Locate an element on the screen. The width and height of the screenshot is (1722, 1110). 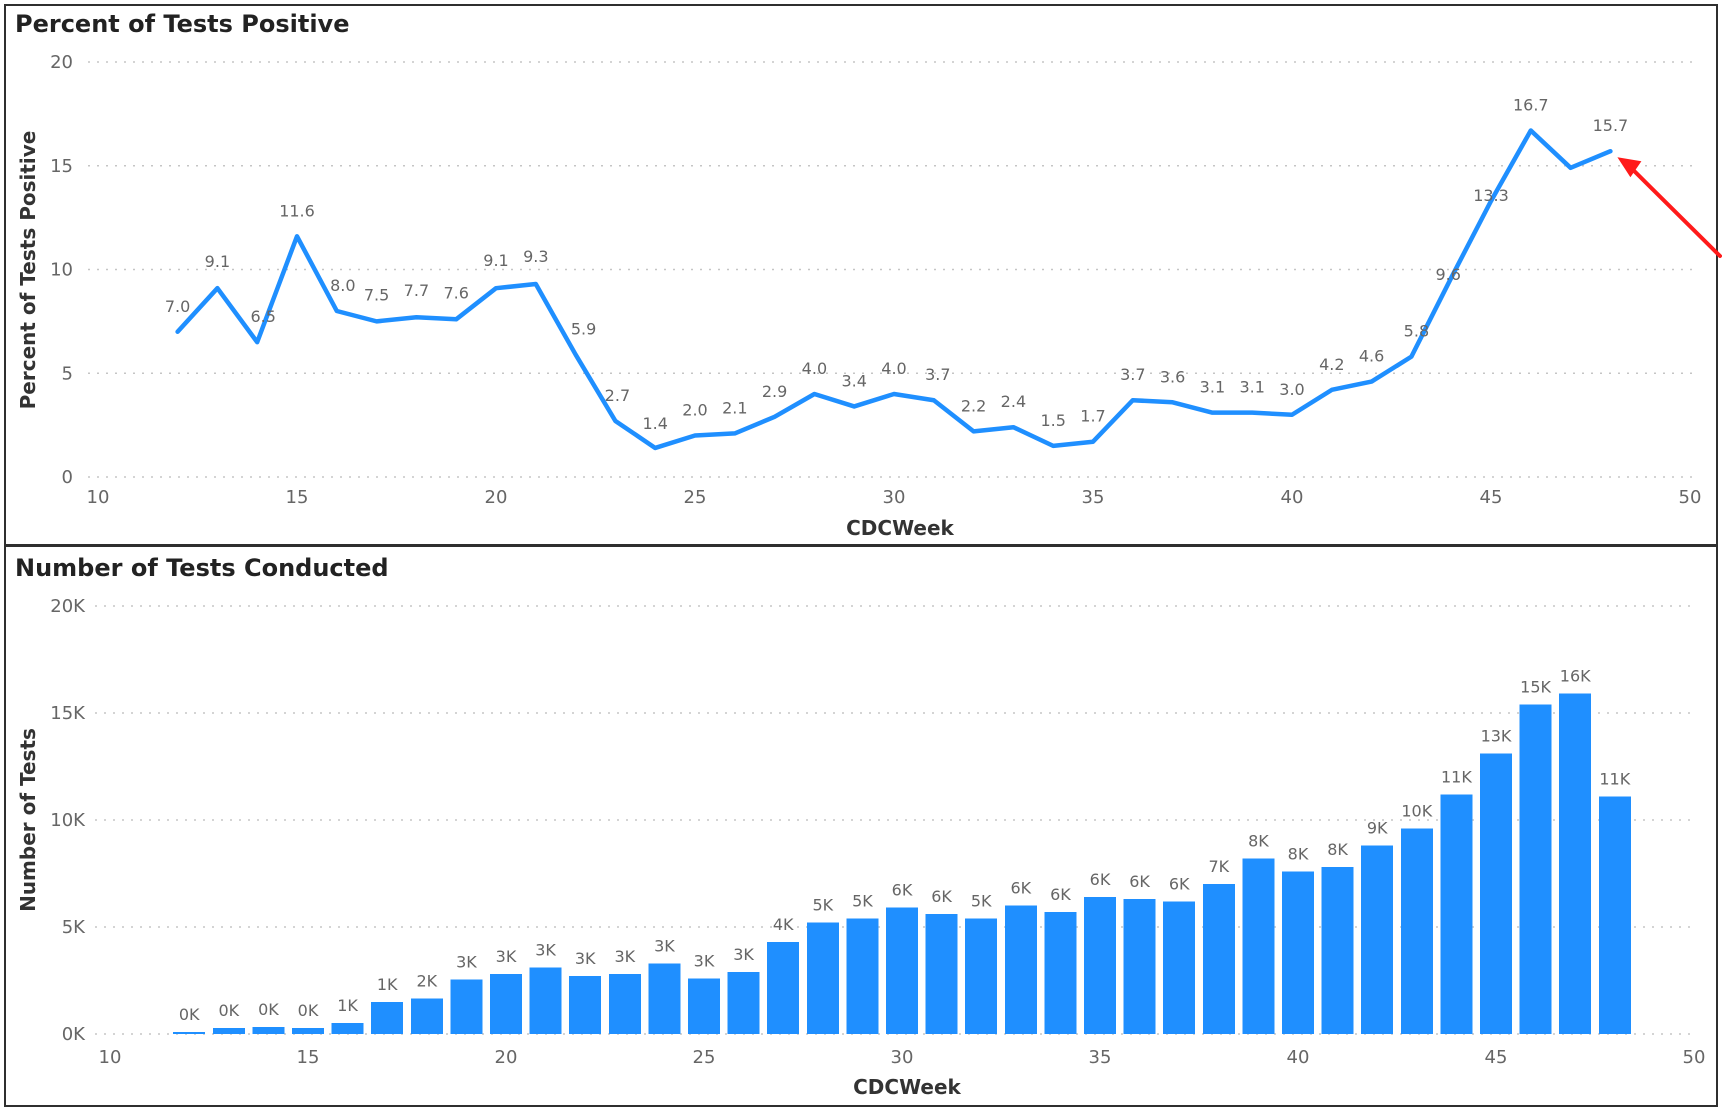
percent-positive-x-ticks: 10 15 20 25 30 35 40 45 50 is located at coordinates (894, 497).